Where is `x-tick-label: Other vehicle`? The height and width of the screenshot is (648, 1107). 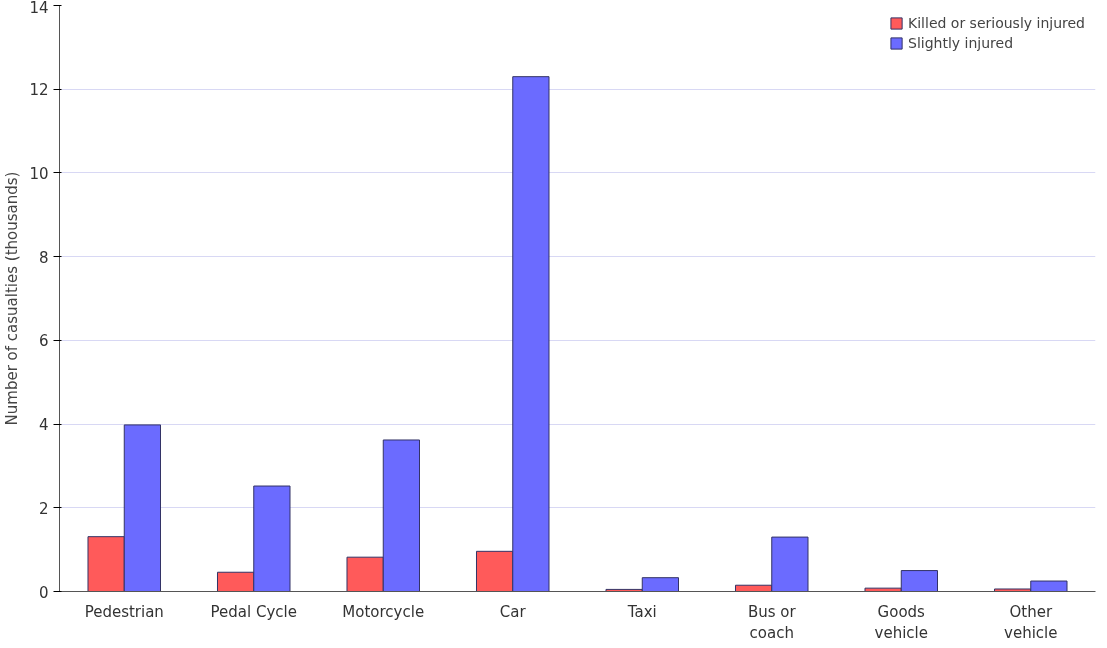
x-tick-label: Other vehicle is located at coordinates (1031, 622).